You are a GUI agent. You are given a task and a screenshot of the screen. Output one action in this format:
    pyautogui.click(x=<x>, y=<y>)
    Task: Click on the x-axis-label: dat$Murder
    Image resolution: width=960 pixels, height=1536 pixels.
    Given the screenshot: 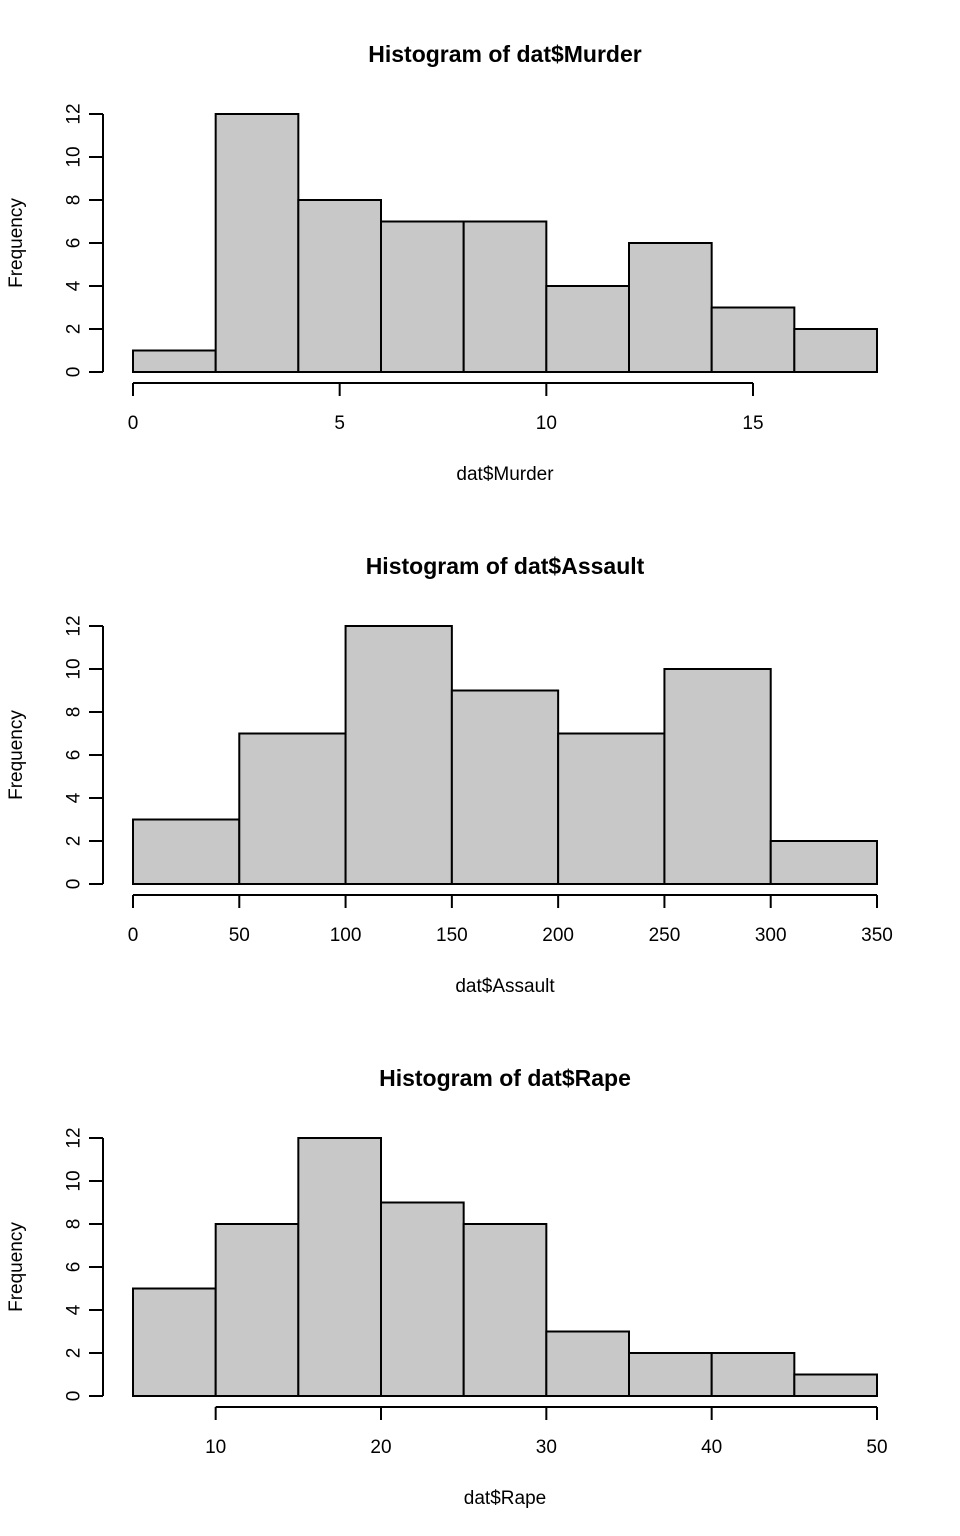 What is the action you would take?
    pyautogui.click(x=505, y=474)
    